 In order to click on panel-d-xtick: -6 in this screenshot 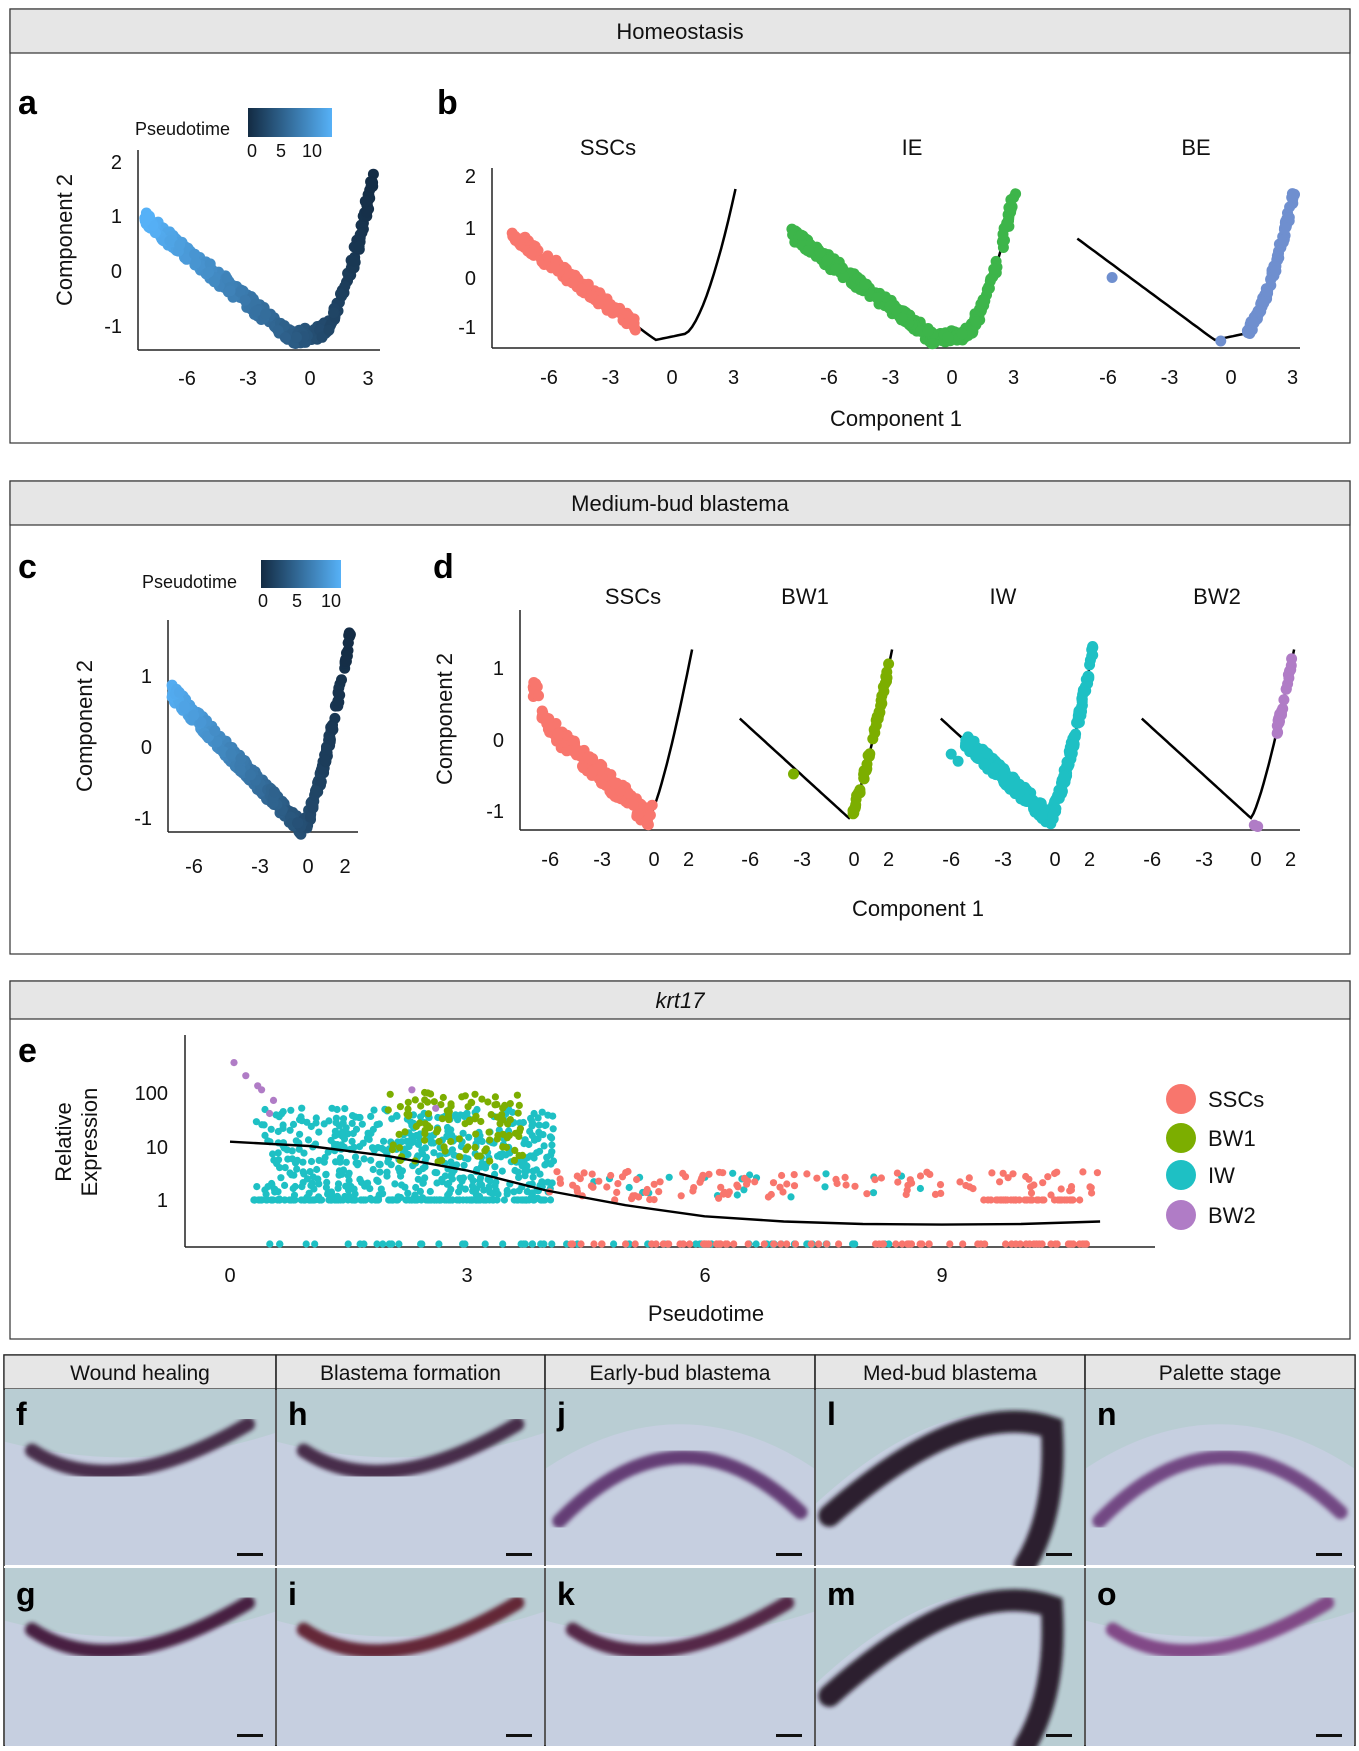, I will do `click(1152, 860)`.